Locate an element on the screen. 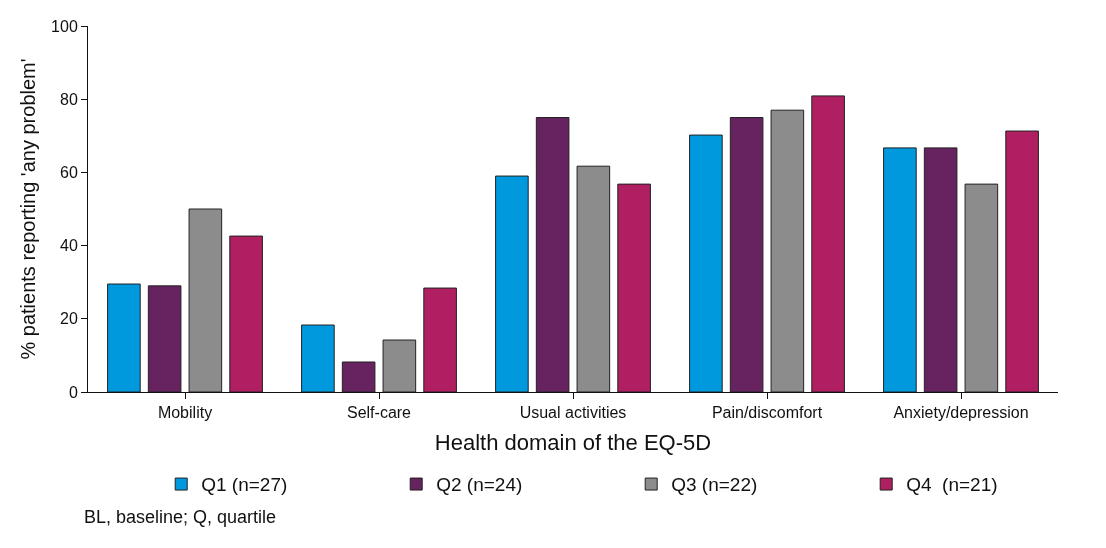  legend-label: Q1 (n=27) is located at coordinates (244, 485).